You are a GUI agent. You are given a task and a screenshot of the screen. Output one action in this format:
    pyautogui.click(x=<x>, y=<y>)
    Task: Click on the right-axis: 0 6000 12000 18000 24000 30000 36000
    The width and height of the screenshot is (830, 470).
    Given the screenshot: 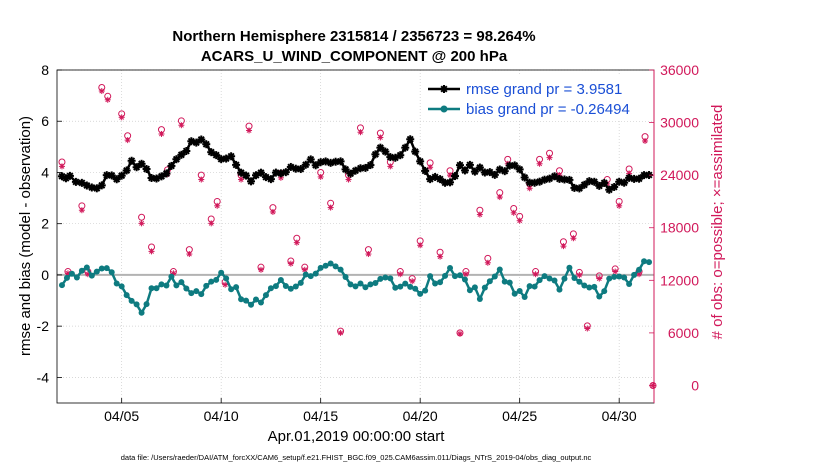 What is the action you would take?
    pyautogui.click(x=674, y=232)
    